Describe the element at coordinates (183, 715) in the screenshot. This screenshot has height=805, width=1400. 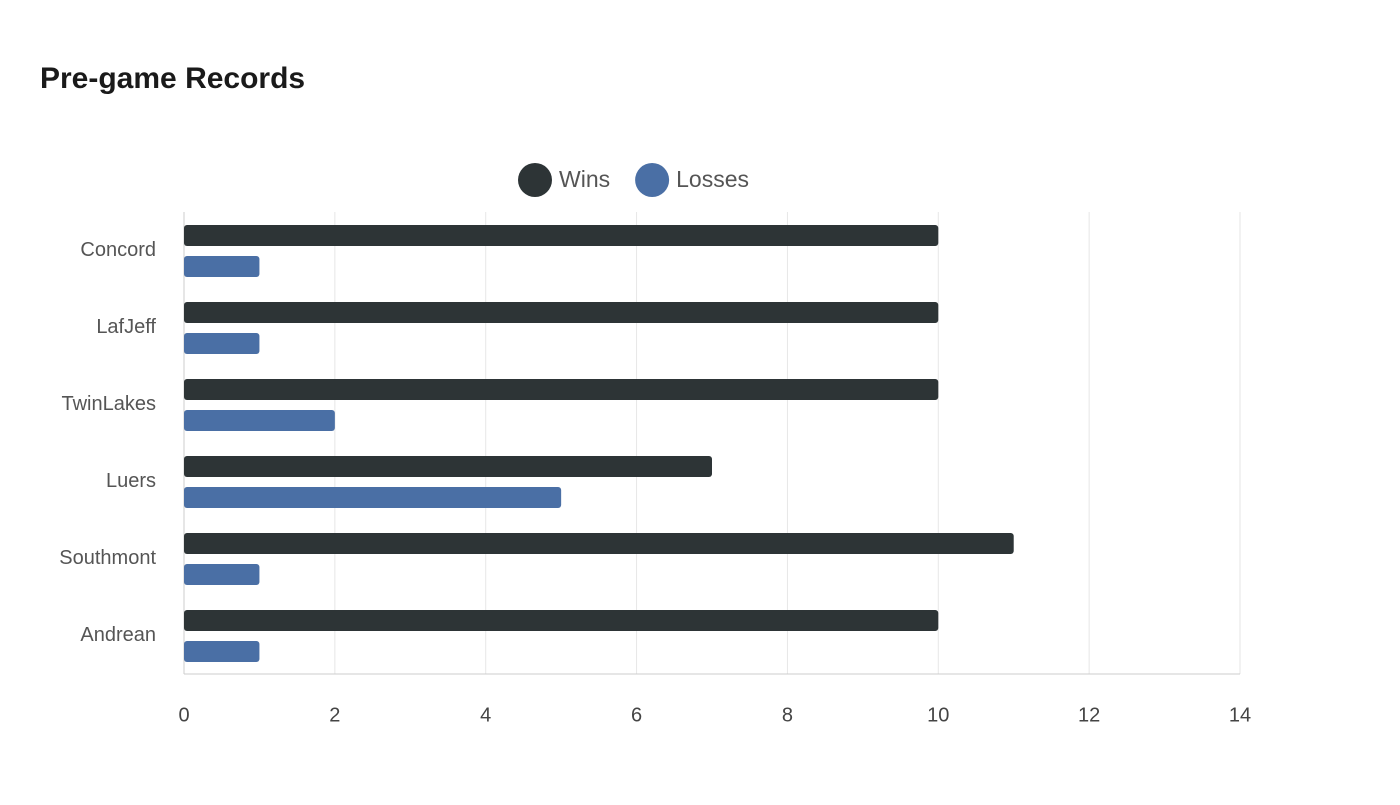
I see `x-tick-label: 0` at that location.